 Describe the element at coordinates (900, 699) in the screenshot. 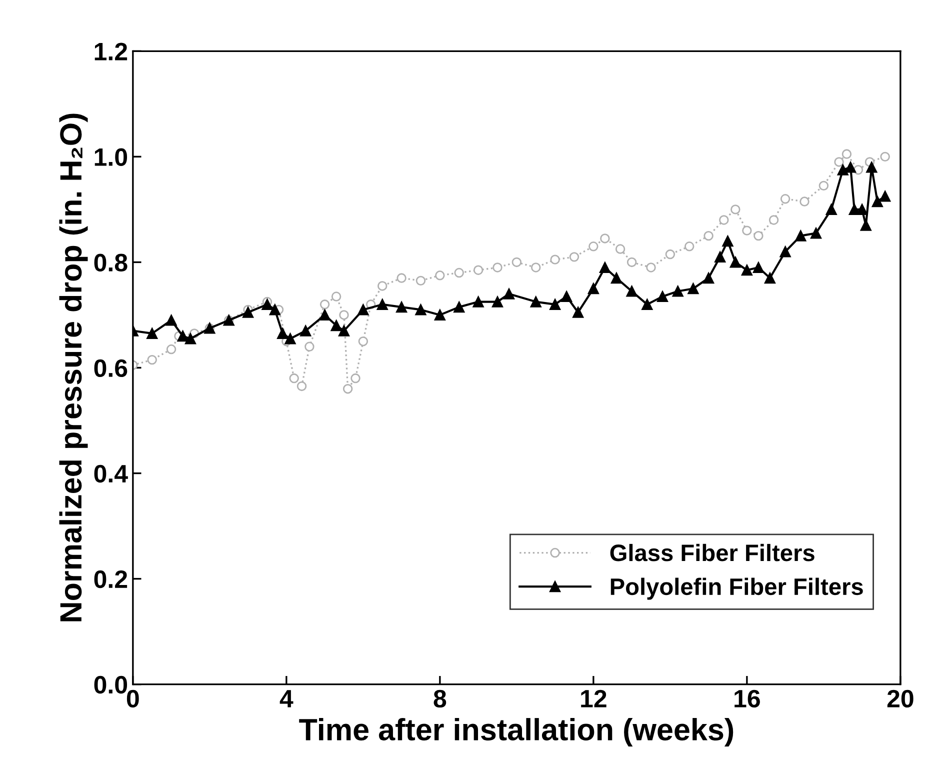

I see `x-tick-label: 20` at that location.